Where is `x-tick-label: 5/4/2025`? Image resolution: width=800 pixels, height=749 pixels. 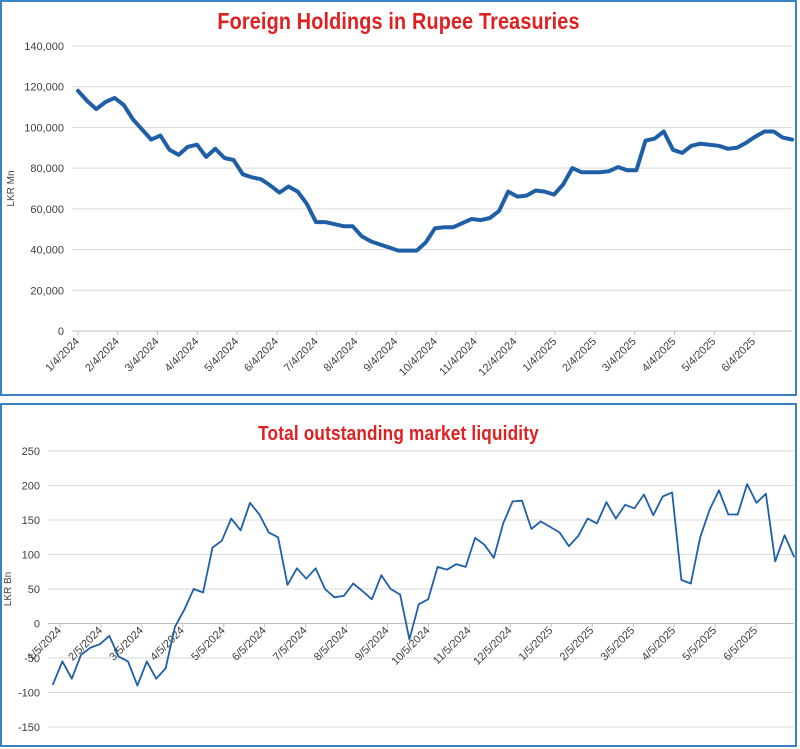 x-tick-label: 5/4/2025 is located at coordinates (699, 355).